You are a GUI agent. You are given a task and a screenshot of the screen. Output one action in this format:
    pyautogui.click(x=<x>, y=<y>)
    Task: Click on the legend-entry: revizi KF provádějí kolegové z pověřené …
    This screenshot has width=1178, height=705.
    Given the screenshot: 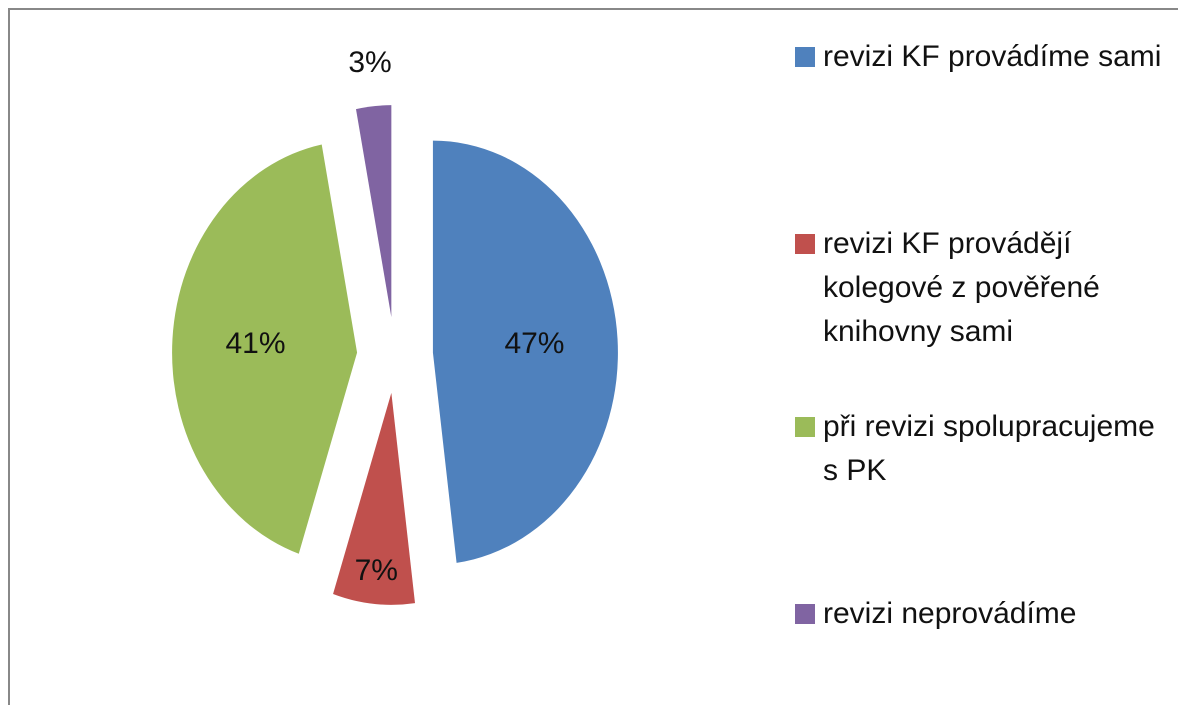 What is the action you would take?
    pyautogui.click(x=980, y=288)
    